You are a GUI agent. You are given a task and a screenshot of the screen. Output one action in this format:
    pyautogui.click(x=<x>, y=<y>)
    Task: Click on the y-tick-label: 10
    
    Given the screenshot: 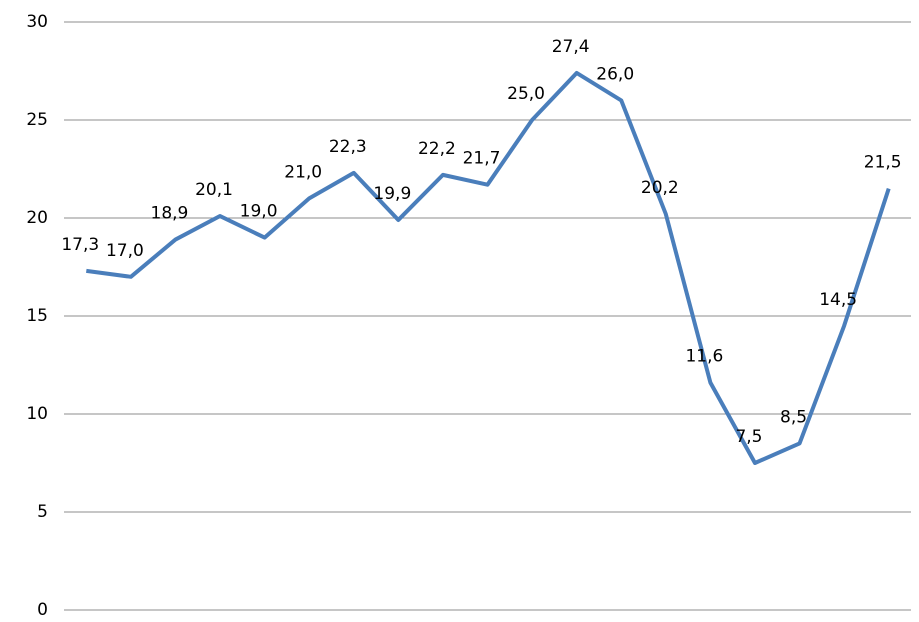 What is the action you would take?
    pyautogui.click(x=37, y=414)
    